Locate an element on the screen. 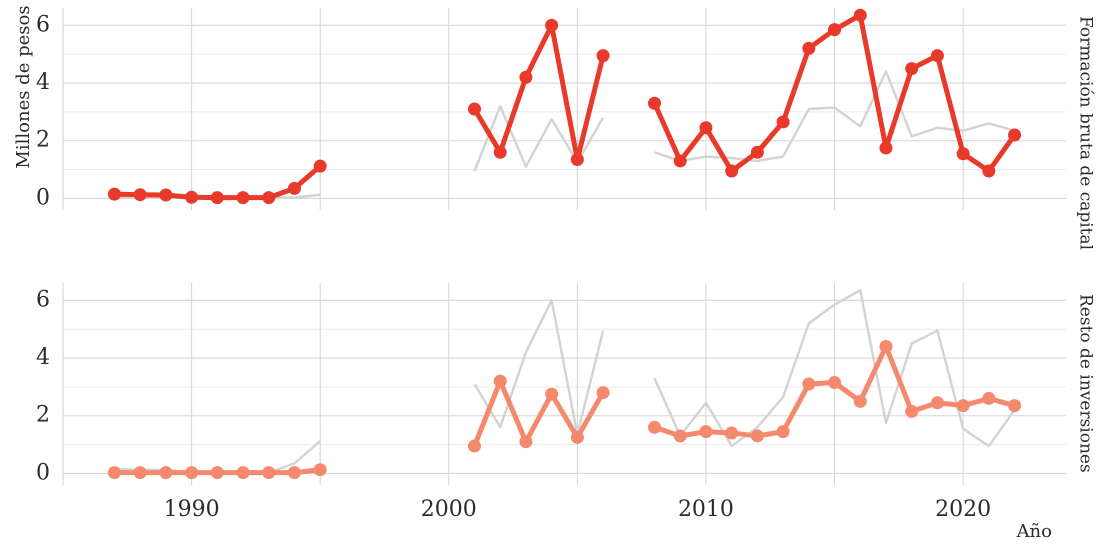 Image resolution: width=1097 pixels, height=545 pixels. x-tick-label: 1990 is located at coordinates (192, 509).